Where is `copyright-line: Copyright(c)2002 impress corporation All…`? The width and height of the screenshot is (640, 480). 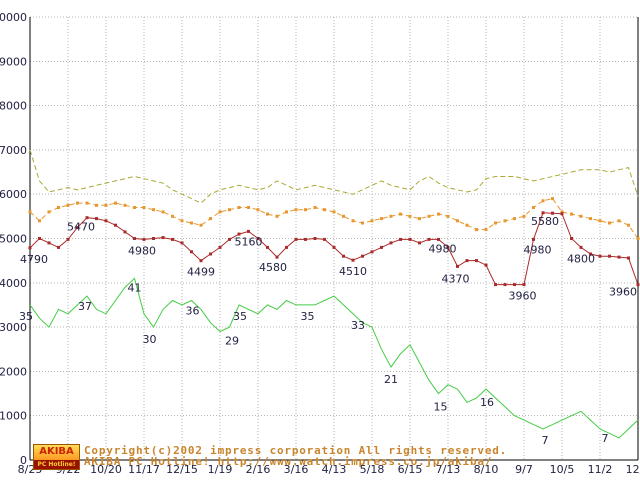
copyright-line: Copyright(c)2002 impress corporation All… is located at coordinates (296, 450).